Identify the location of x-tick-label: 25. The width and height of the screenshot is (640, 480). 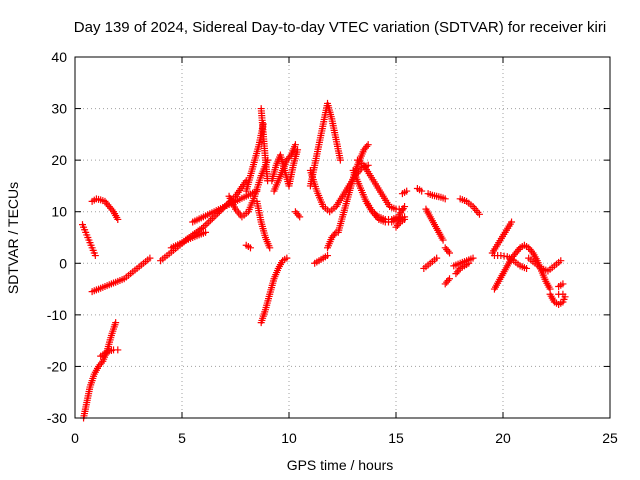
(610, 438).